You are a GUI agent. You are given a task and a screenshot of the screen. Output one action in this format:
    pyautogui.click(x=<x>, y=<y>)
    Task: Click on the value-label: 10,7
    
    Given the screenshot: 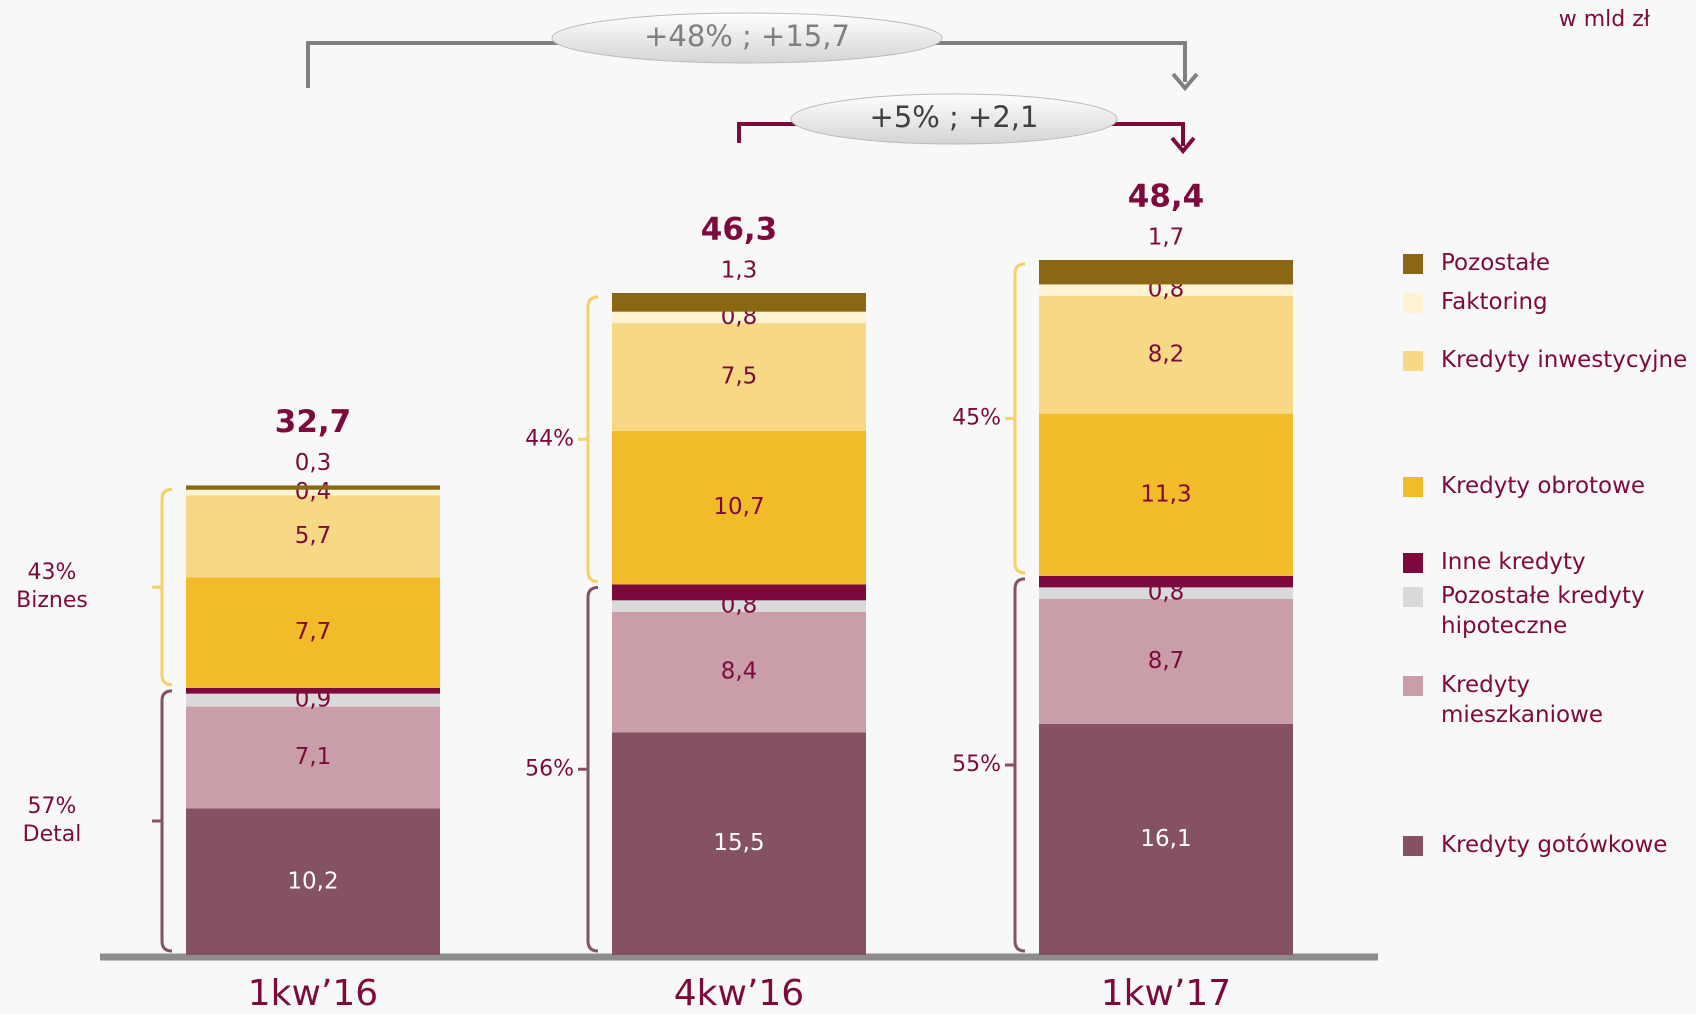 What is the action you would take?
    pyautogui.click(x=738, y=507)
    